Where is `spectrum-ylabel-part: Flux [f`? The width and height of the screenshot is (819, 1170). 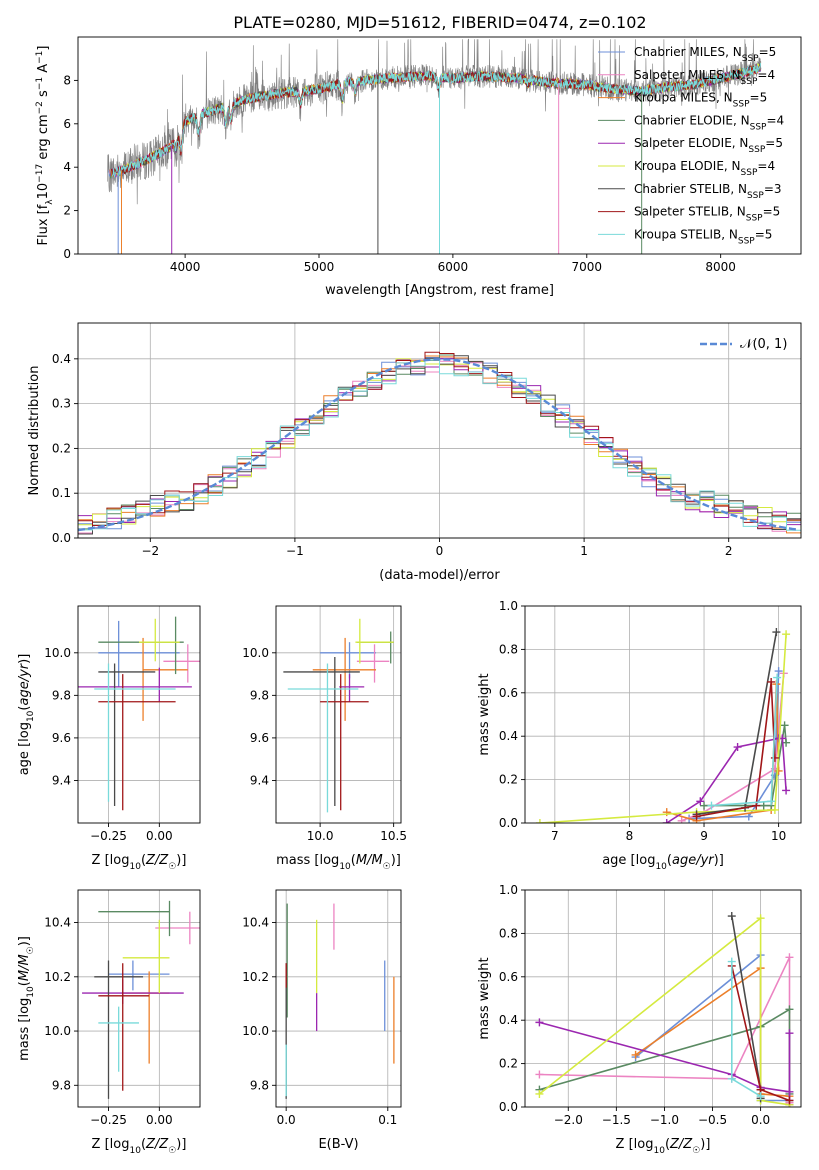 spectrum-ylabel-part: Flux [f is located at coordinates (43, 224).